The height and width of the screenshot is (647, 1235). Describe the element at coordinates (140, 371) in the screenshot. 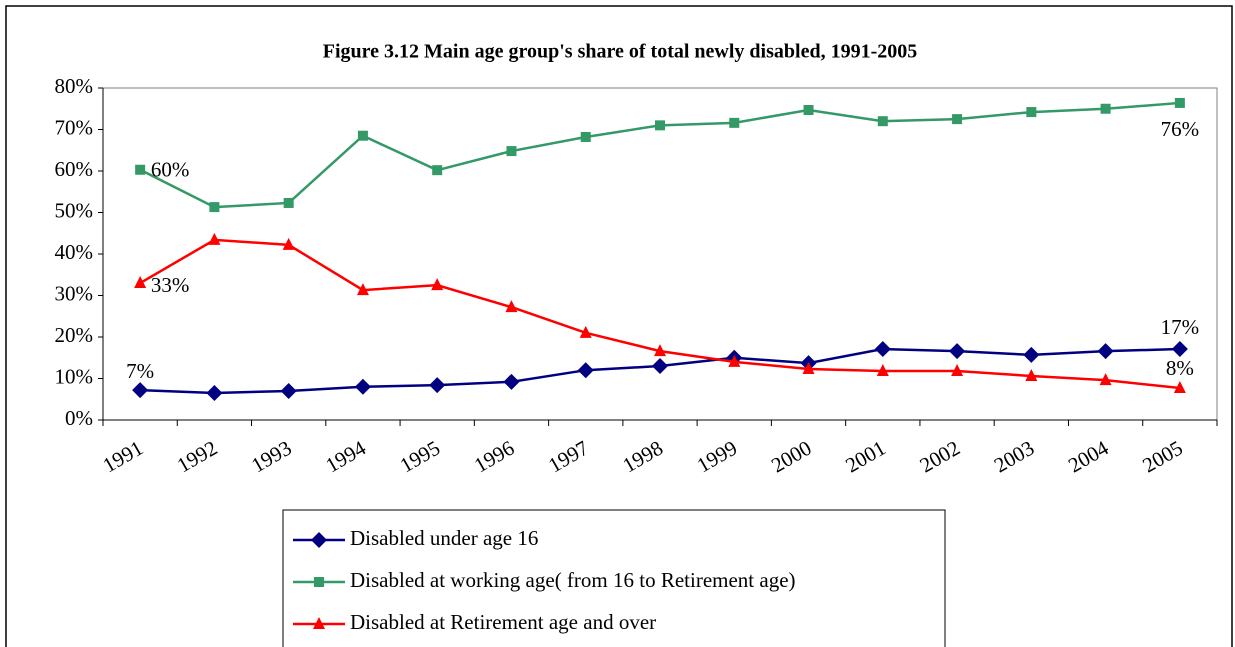

I see `data-label: 7%` at that location.